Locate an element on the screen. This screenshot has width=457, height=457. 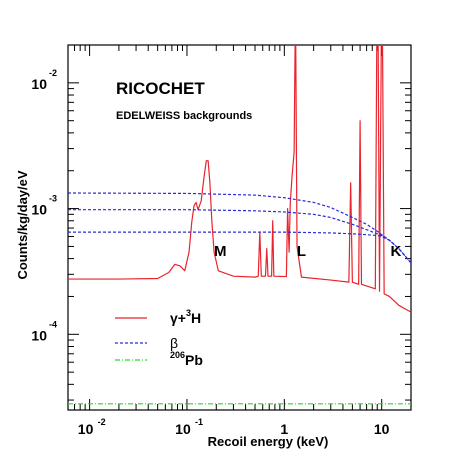
x-tick-label-3-base: 10 is located at coordinates (382, 429).